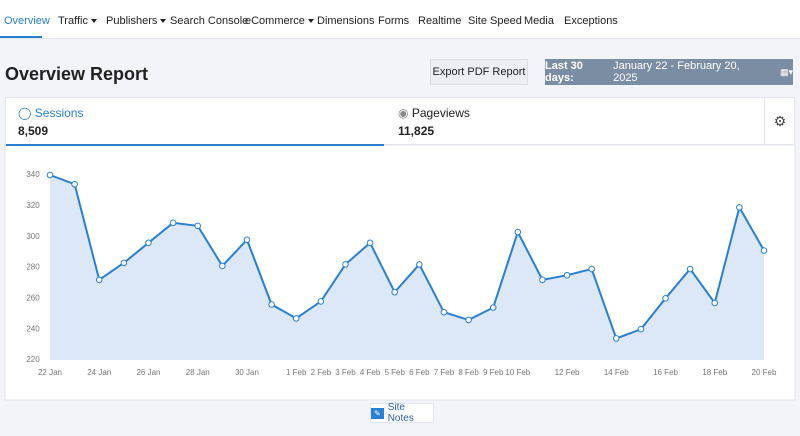  Describe the element at coordinates (296, 372) in the screenshot. I see `x-tick-label: 1 Feb` at that location.